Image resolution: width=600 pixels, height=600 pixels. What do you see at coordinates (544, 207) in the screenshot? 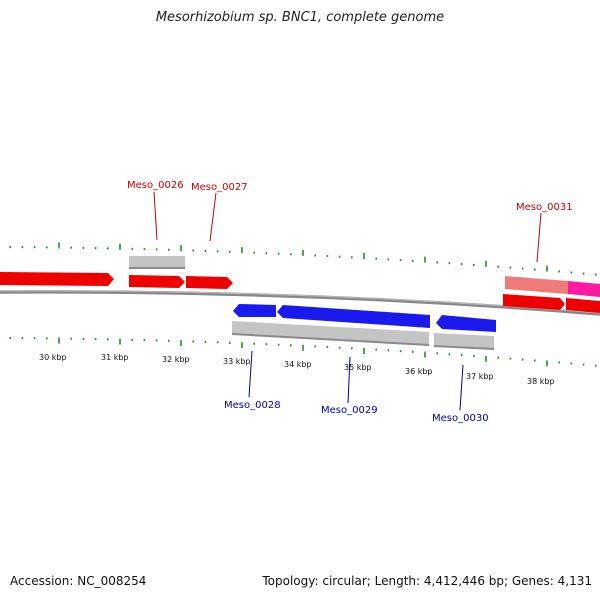
I see `gene-label-meso-0031: Meso_0031` at bounding box center [544, 207].